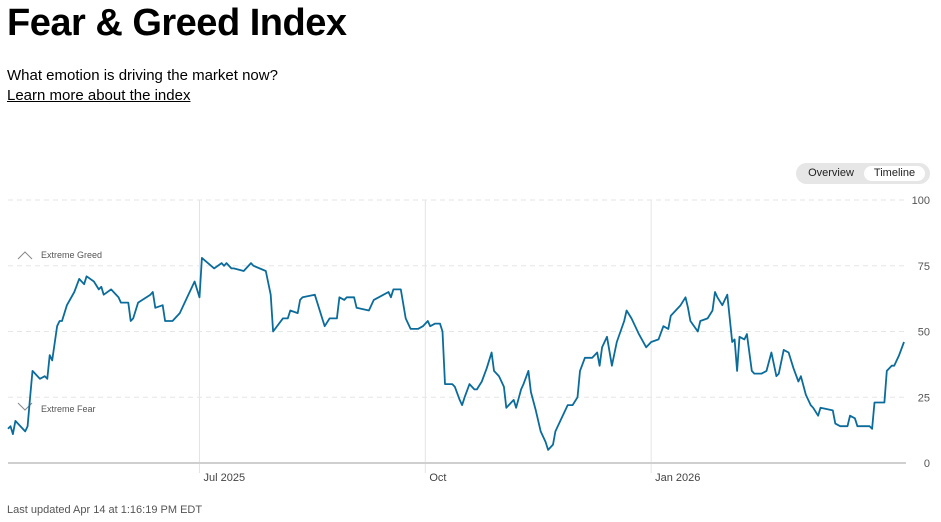 This screenshot has height=522, width=941. Describe the element at coordinates (99, 95) in the screenshot. I see `learn-more-link: Learn more about the index` at that location.